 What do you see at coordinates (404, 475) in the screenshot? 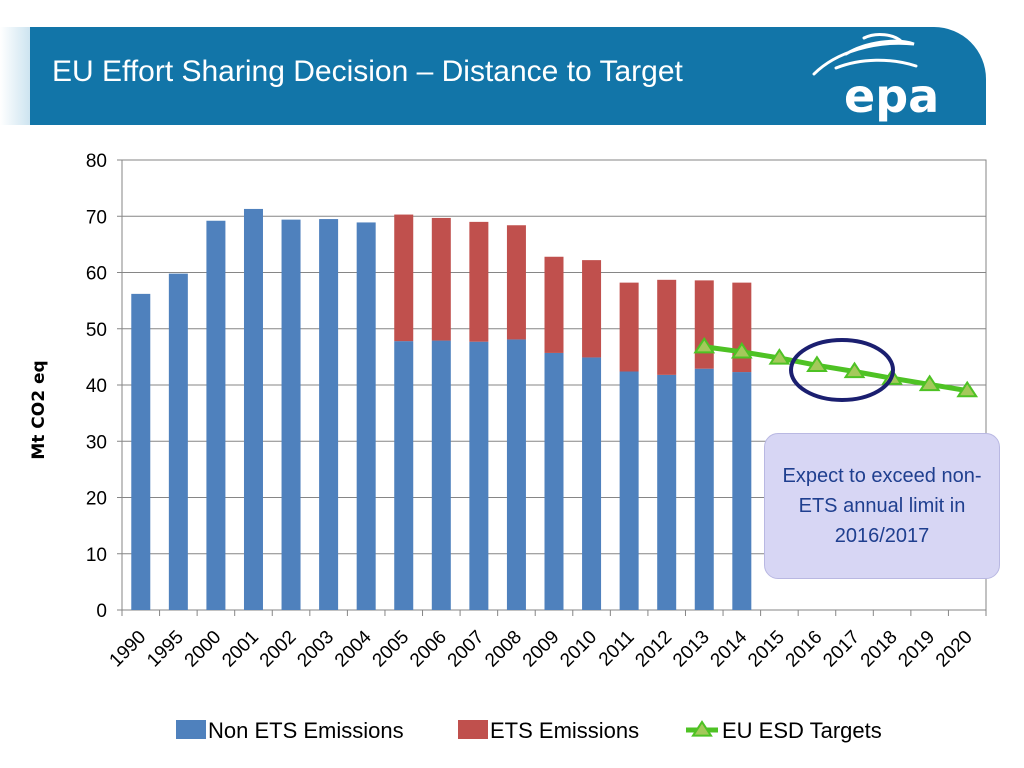
I see `bar-non-ets-2005` at bounding box center [404, 475].